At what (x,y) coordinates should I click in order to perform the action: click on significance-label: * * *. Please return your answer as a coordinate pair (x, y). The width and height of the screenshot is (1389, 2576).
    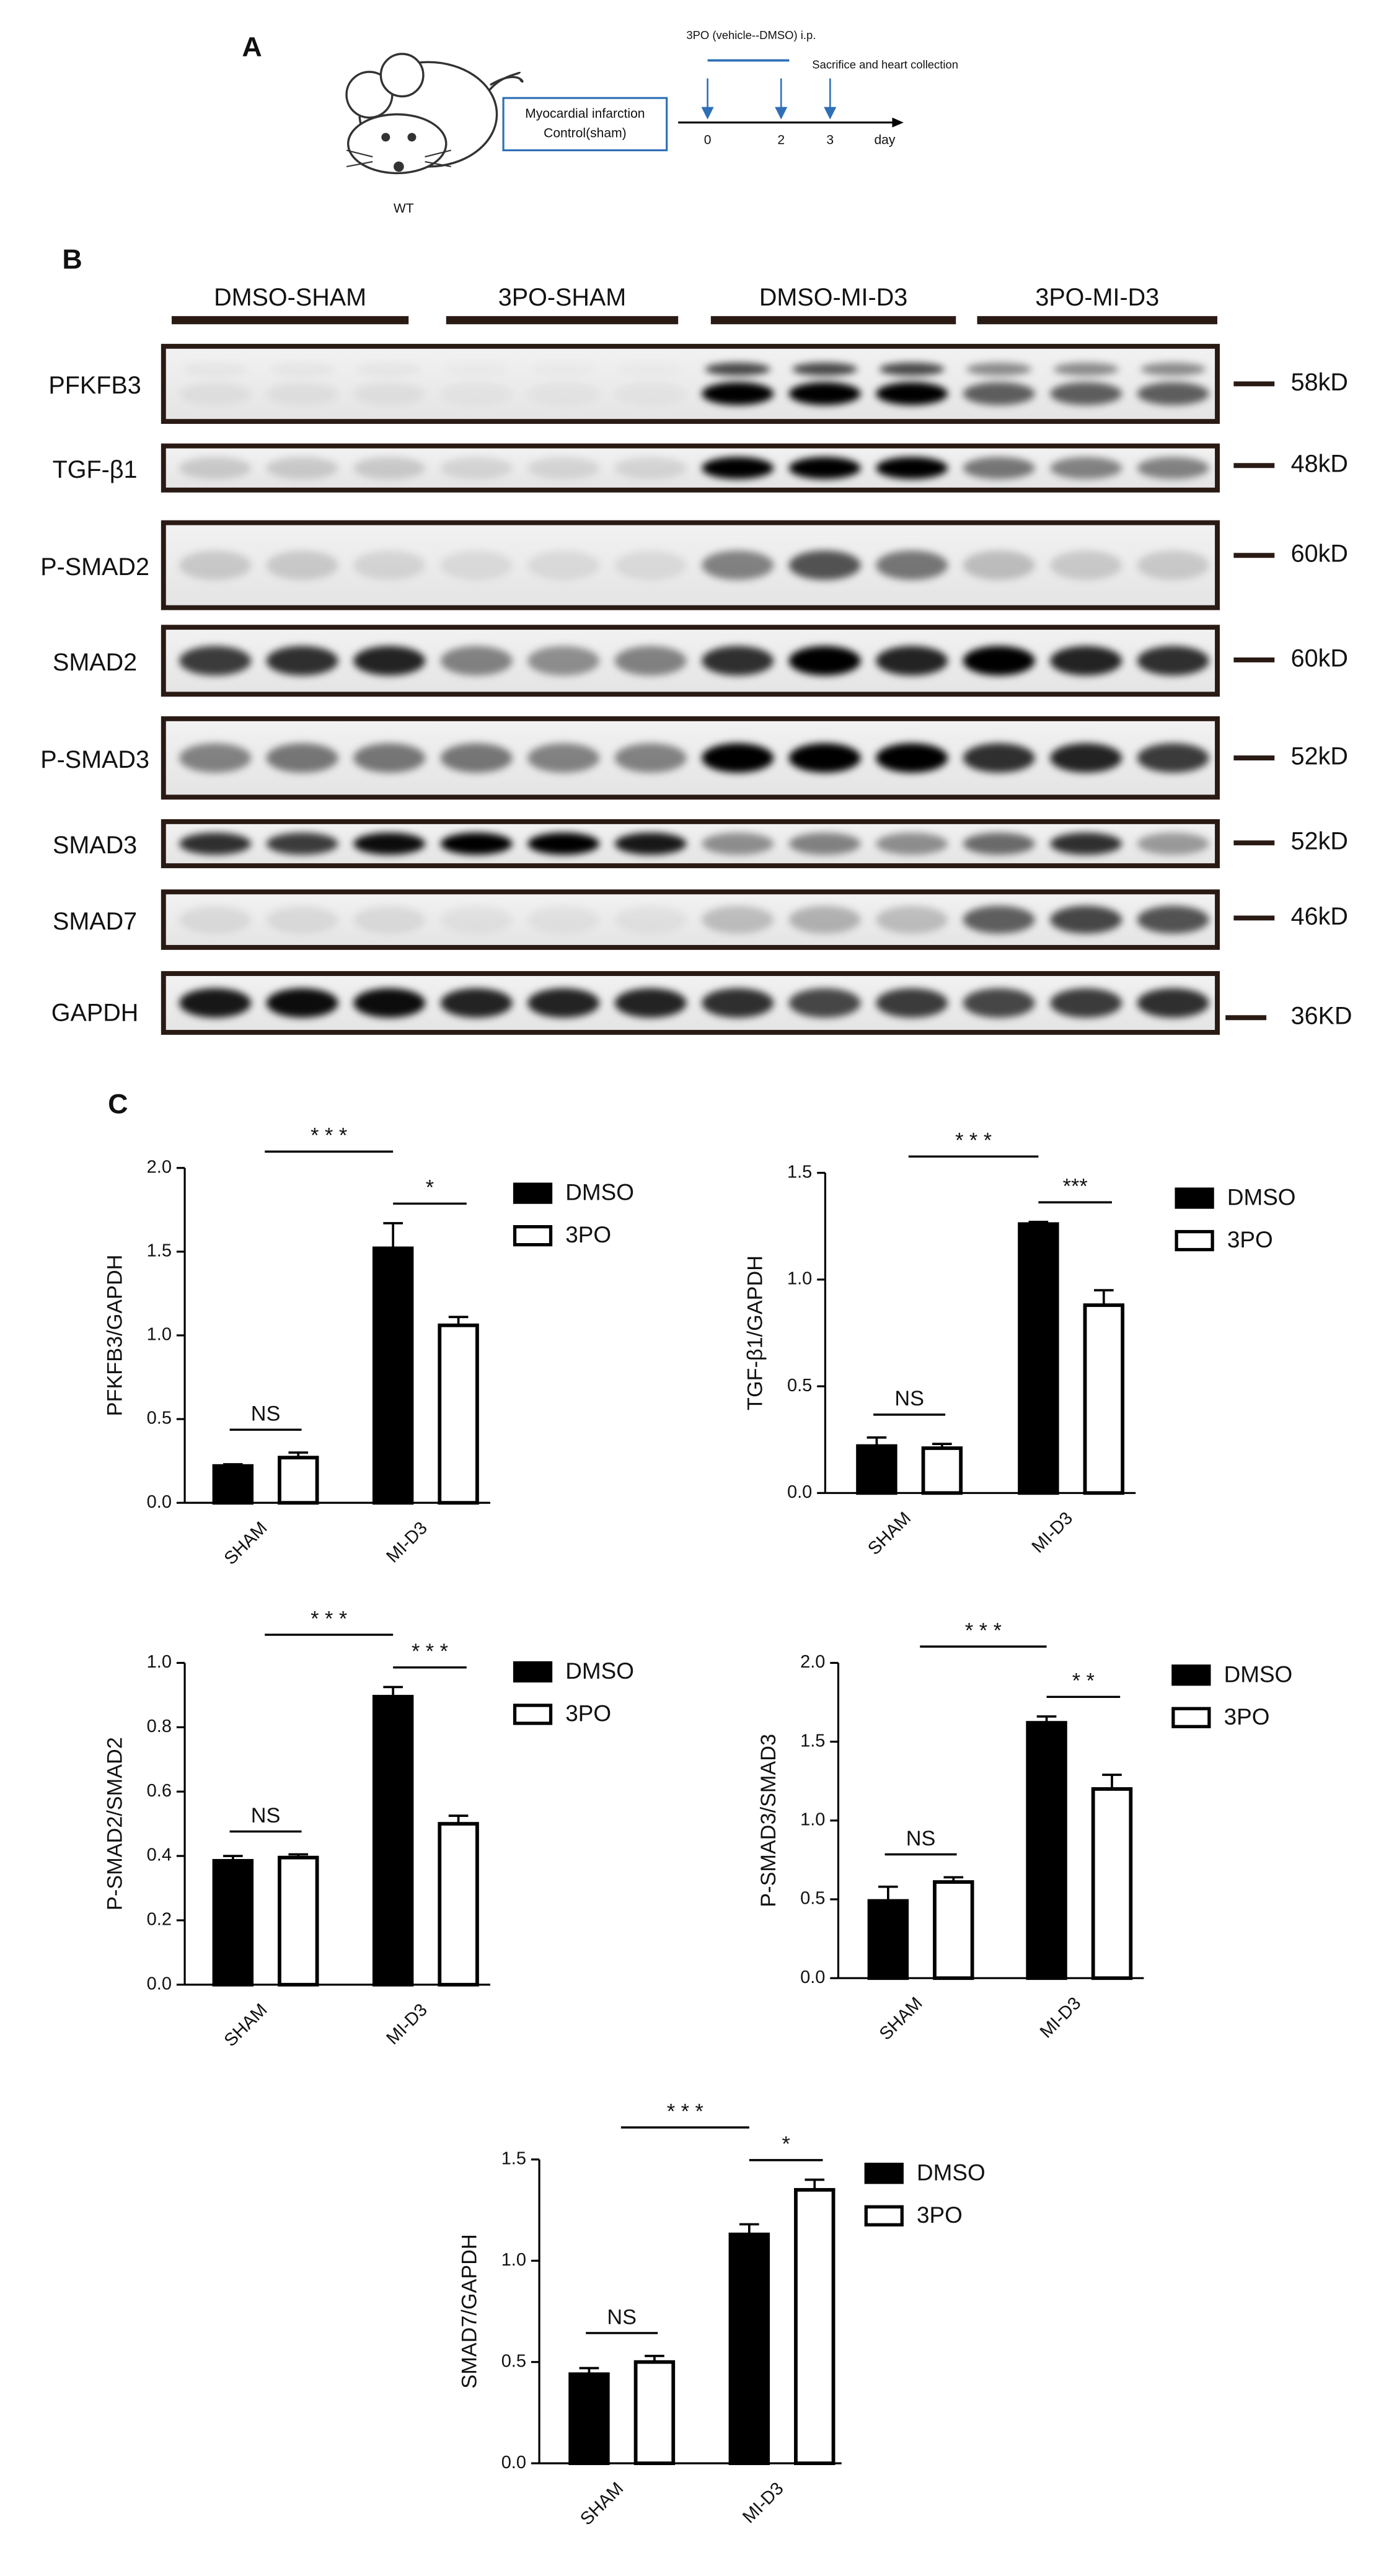
    Looking at the image, I should click on (329, 1619).